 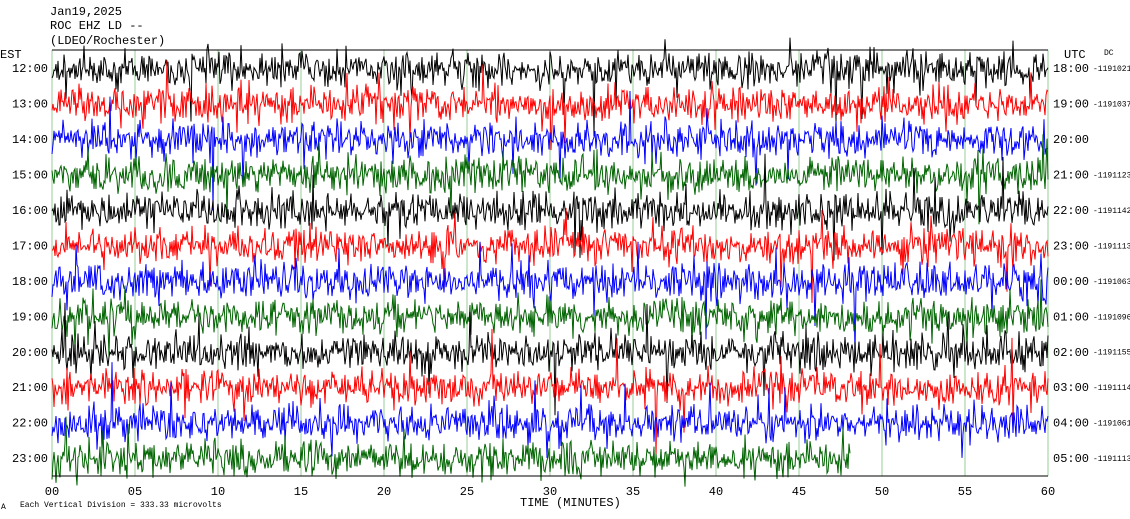 What do you see at coordinates (30, 282) in the screenshot?
I see `est-hour-label: 18:00` at bounding box center [30, 282].